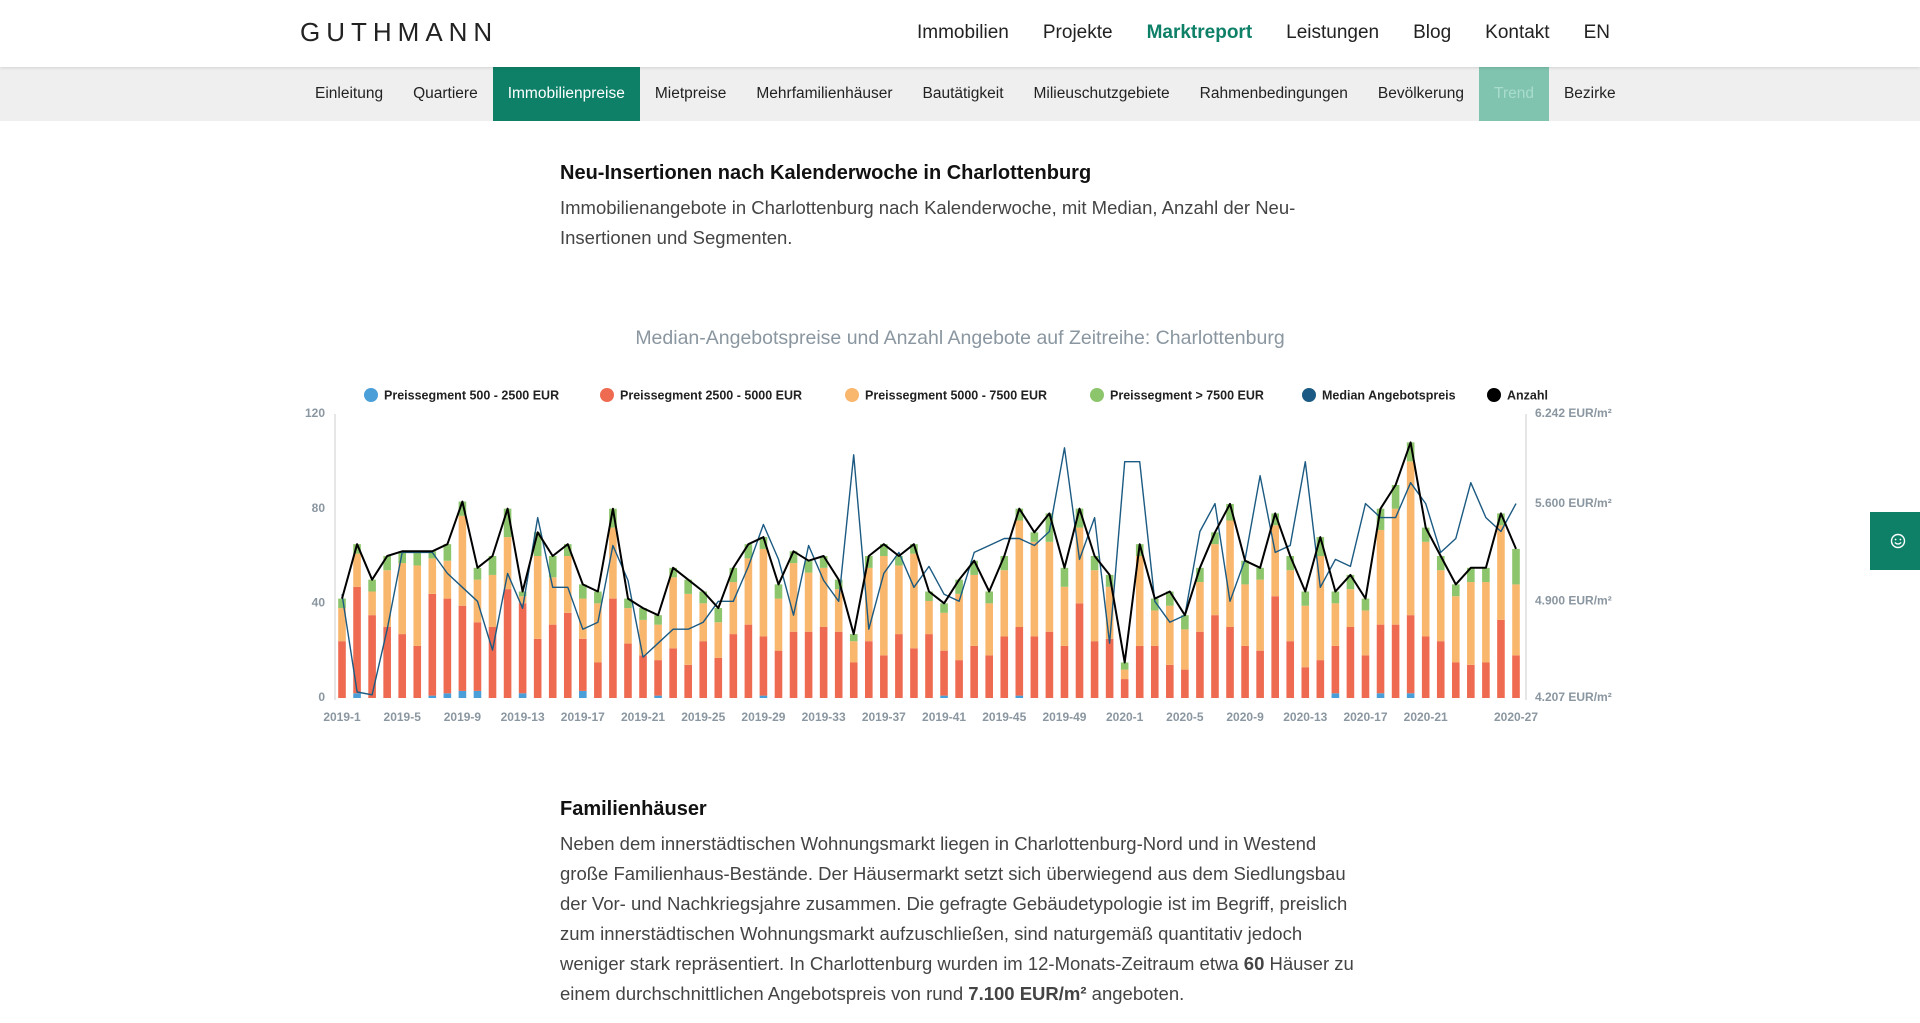  What do you see at coordinates (445, 93) in the screenshot?
I see `sub-nav-link: Quartiere` at bounding box center [445, 93].